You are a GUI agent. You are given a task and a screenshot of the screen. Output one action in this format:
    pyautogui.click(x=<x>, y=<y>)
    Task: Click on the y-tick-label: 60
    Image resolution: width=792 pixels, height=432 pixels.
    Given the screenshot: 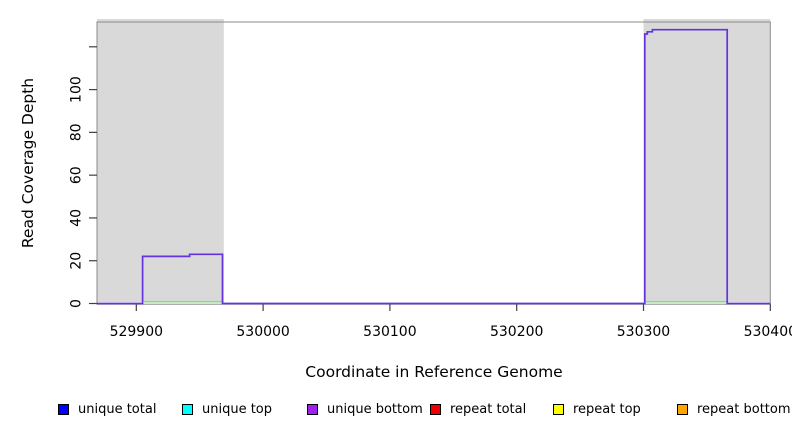 What is the action you would take?
    pyautogui.click(x=77, y=175)
    